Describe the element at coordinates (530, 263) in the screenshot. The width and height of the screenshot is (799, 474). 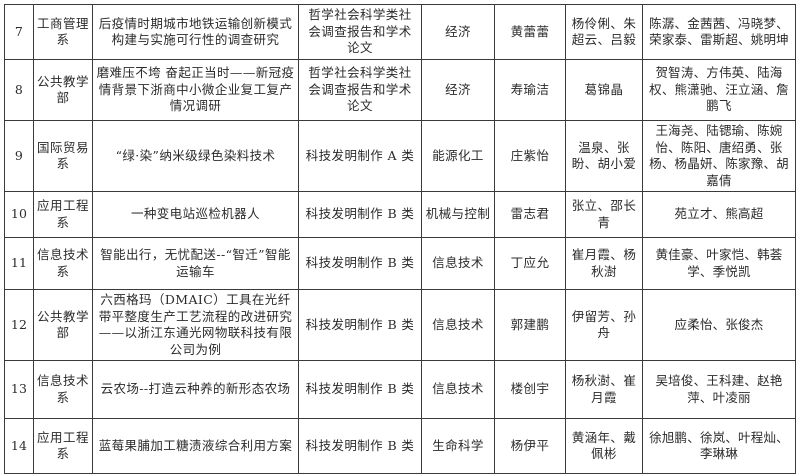
I see `cell-advisor: 丁应允` at that location.